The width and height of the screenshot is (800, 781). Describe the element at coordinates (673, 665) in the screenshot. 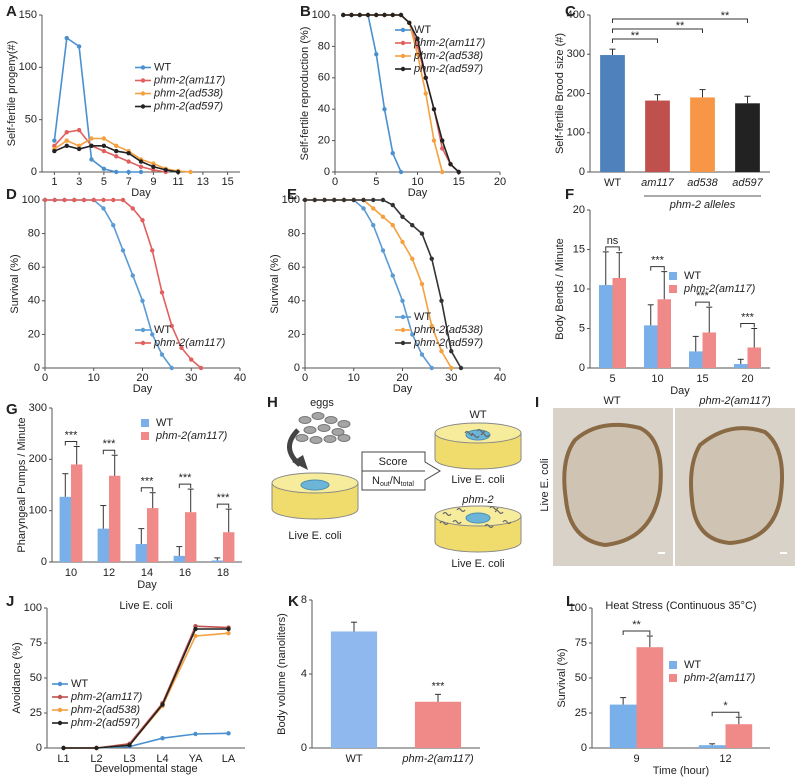

I see `legend-swatch` at that location.